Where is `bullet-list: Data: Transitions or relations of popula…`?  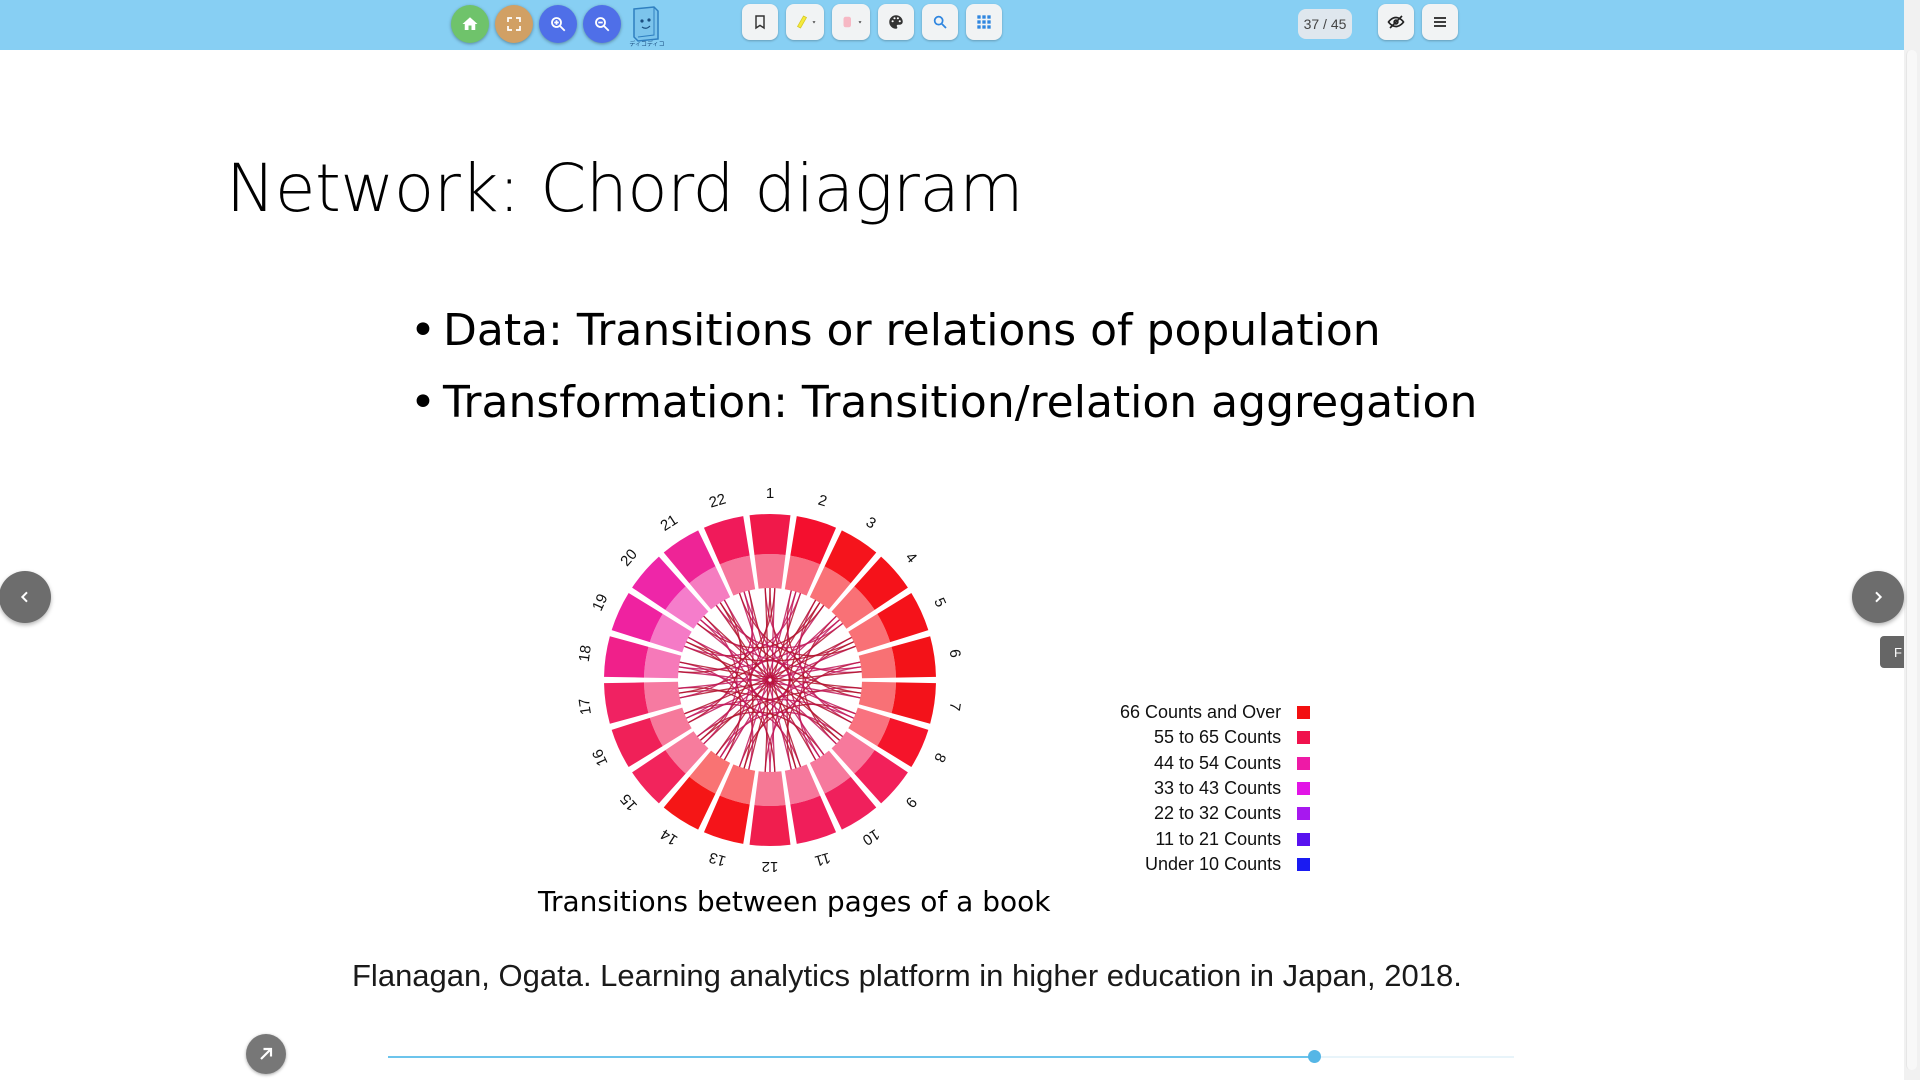 bullet-list: Data: Transitions or relations of popula… is located at coordinates (943, 377).